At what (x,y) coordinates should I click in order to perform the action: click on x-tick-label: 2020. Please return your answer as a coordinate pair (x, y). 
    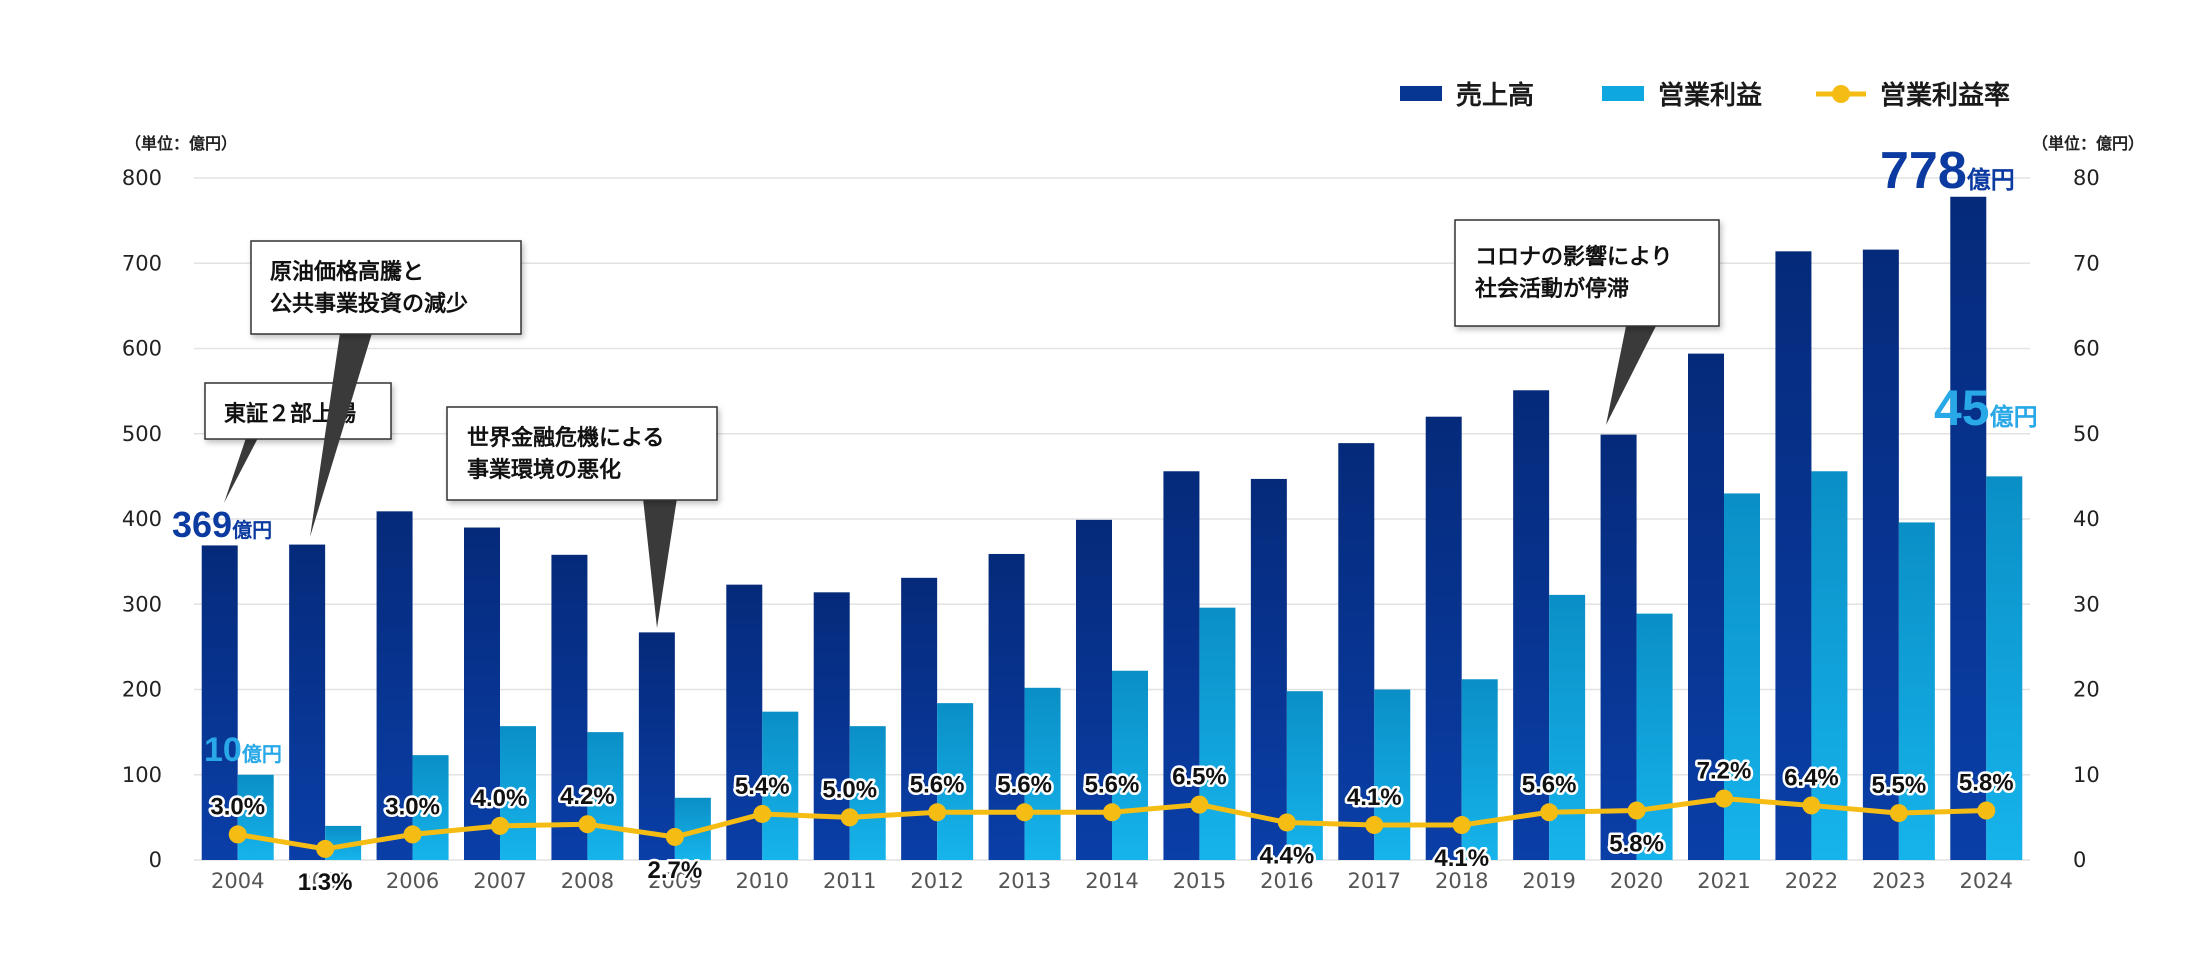
    Looking at the image, I should click on (1636, 881).